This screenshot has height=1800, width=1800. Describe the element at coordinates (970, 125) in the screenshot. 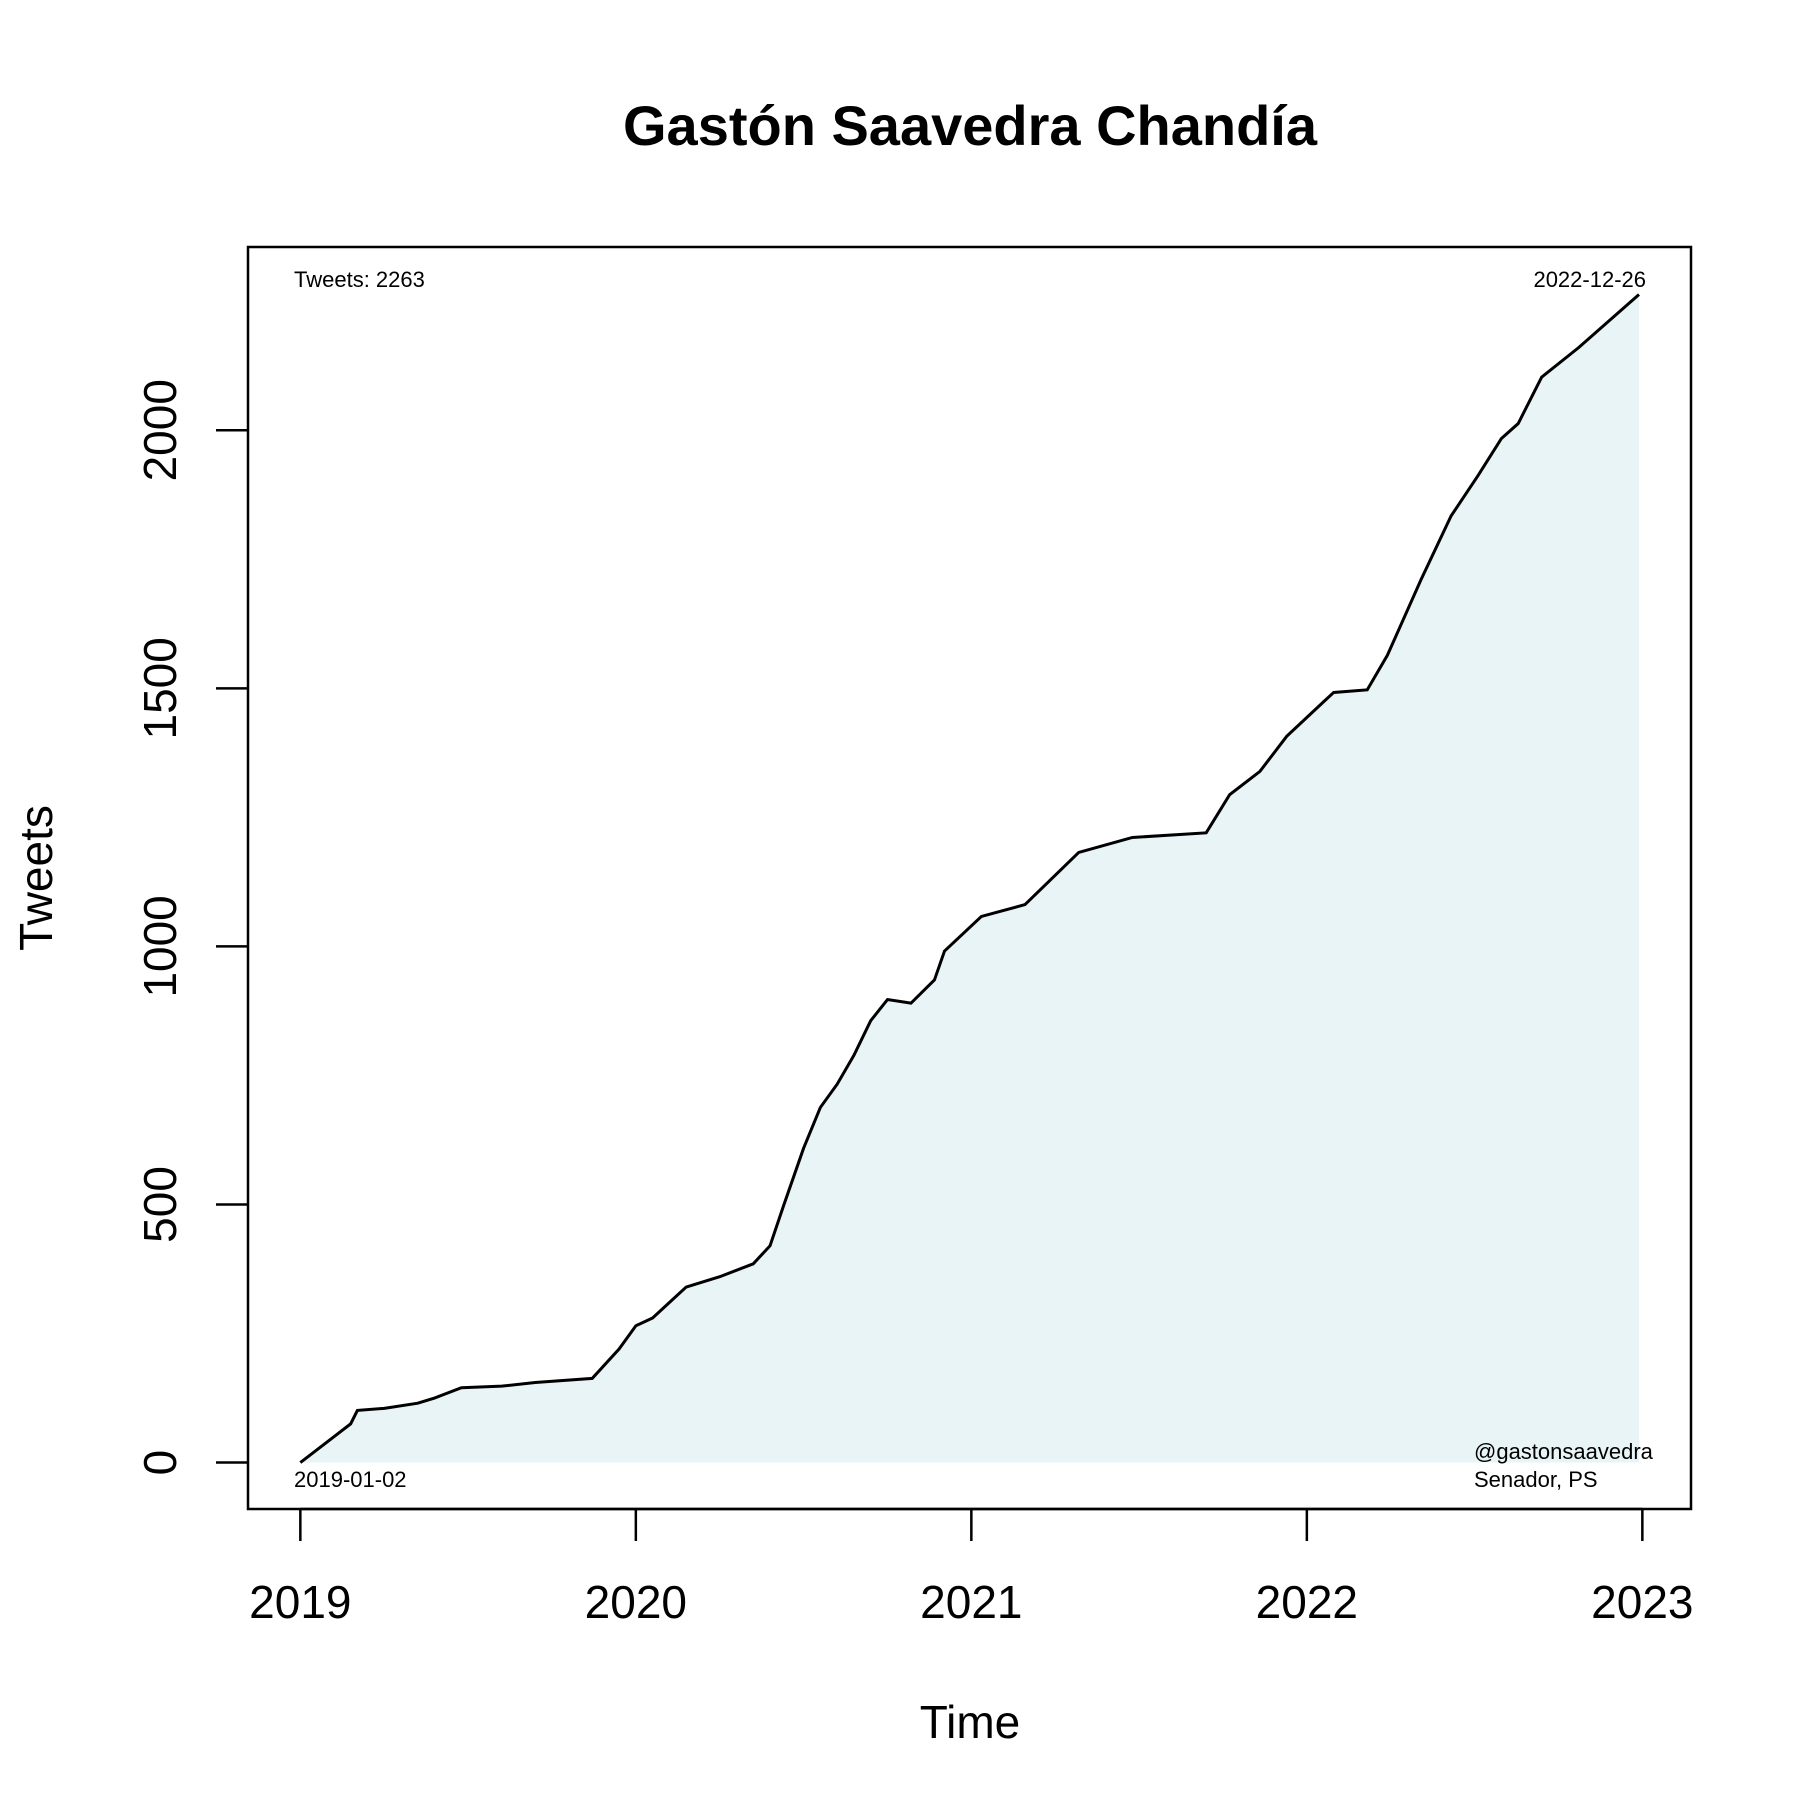

I see `chart-title: Gastón Saavedra Chandía` at that location.